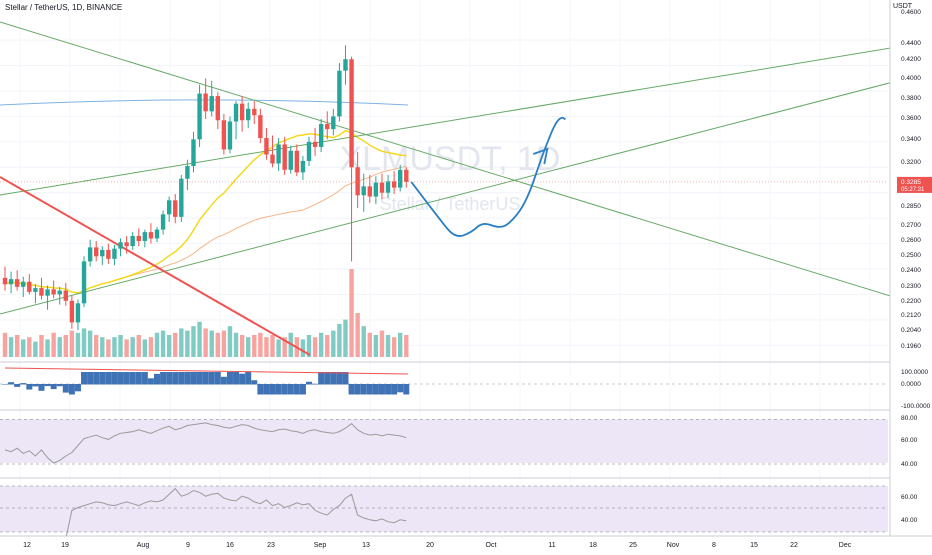 The width and height of the screenshot is (932, 555). What do you see at coordinates (911, 346) in the screenshot?
I see `price-tick-label: 0.1960` at bounding box center [911, 346].